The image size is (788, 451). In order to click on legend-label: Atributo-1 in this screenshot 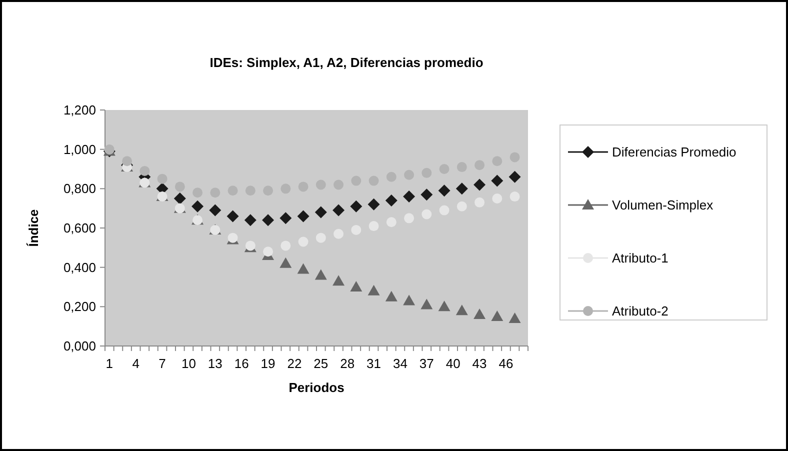, I will do `click(640, 258)`.